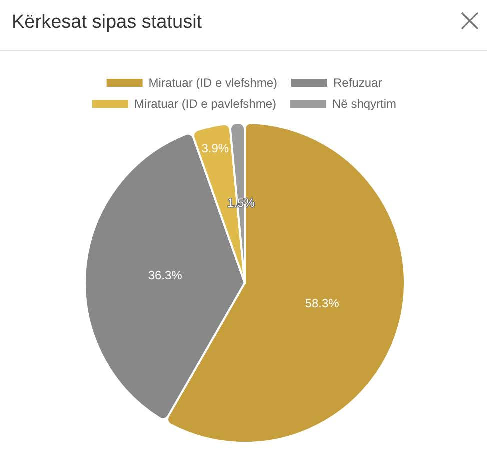 The width and height of the screenshot is (487, 469). Describe the element at coordinates (213, 83) in the screenshot. I see `legend-label: Miratuar (ID e vlefshme)` at that location.